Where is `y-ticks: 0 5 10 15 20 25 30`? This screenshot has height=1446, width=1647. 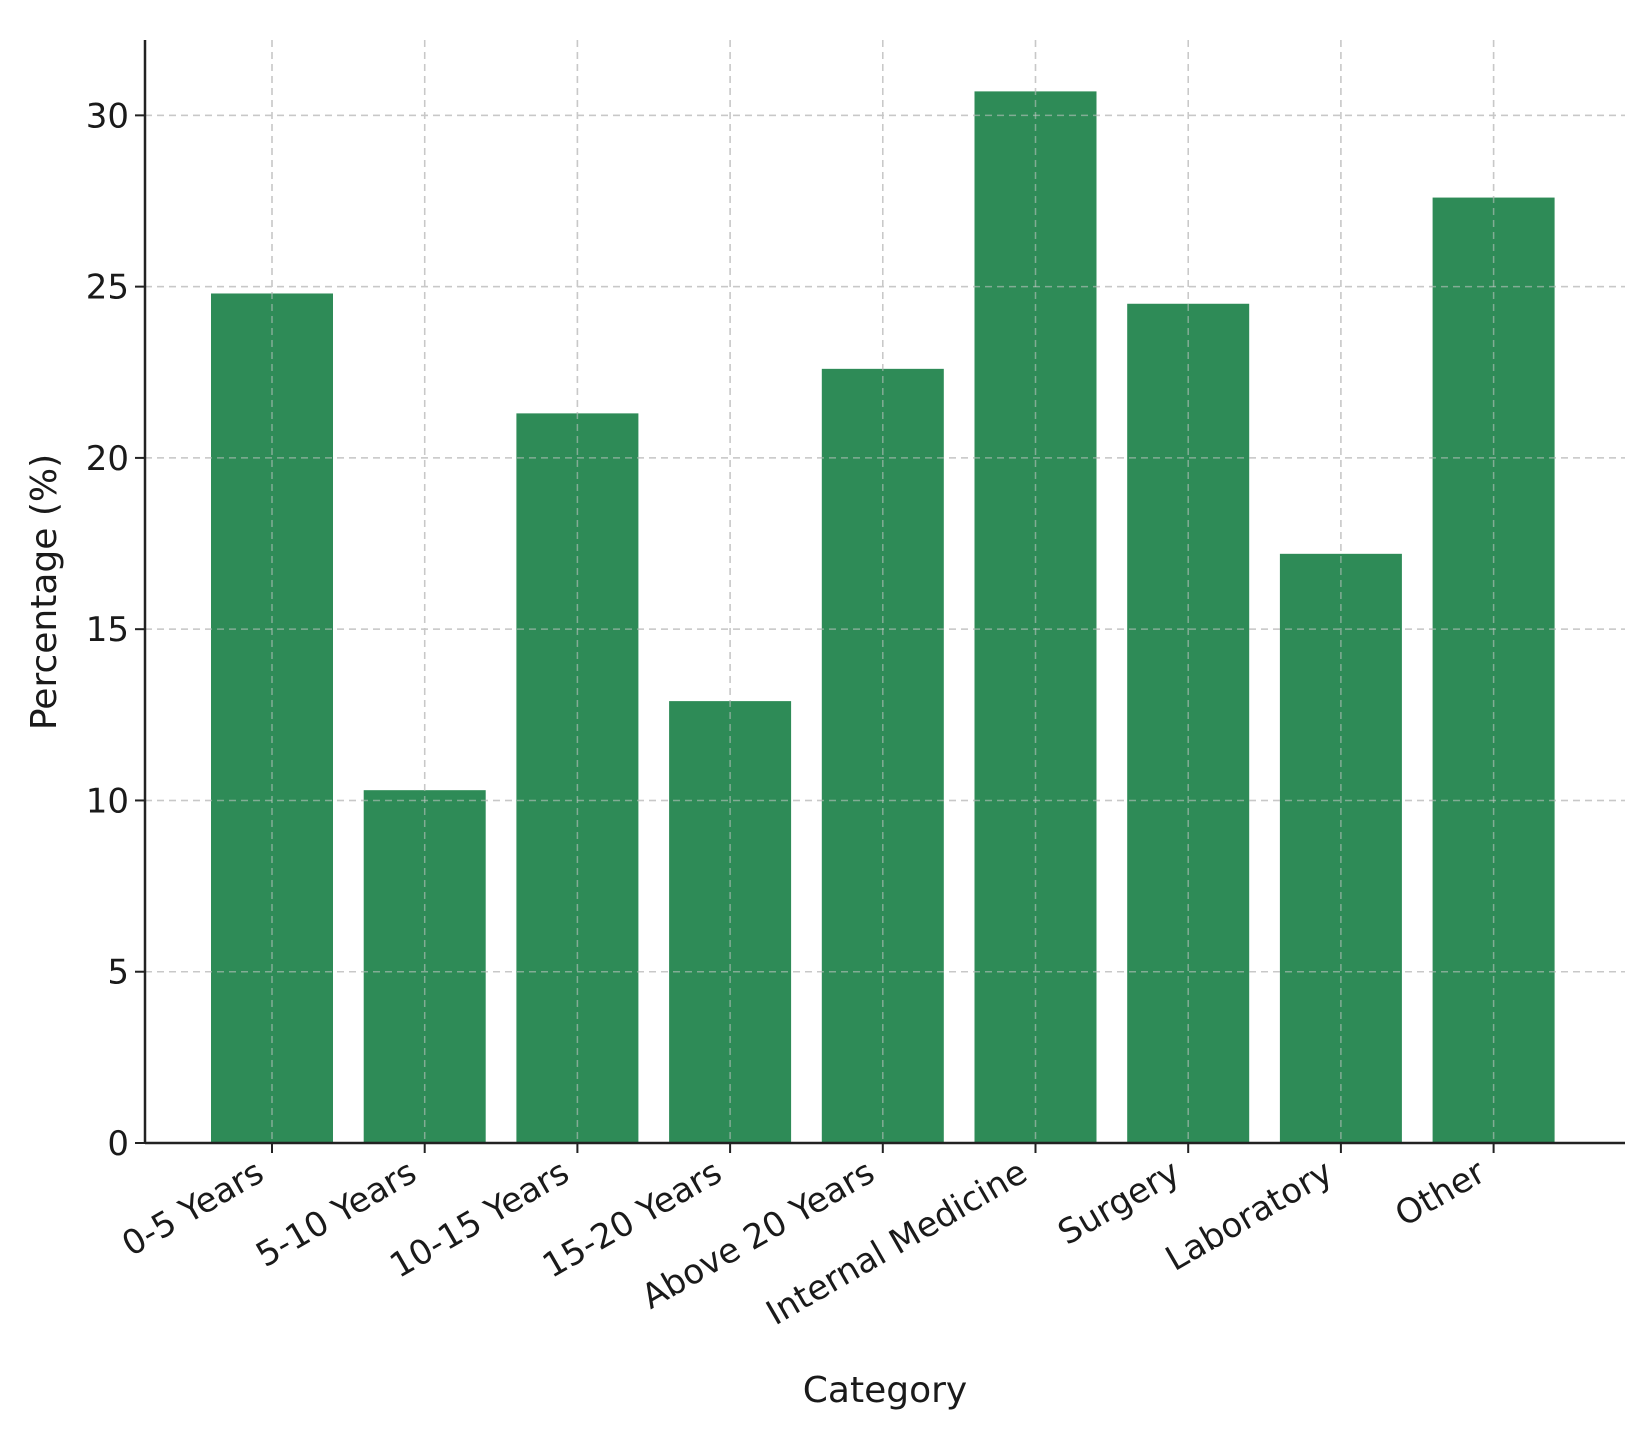
y-ticks: 0 5 10 15 20 25 30 is located at coordinates (115, 630).